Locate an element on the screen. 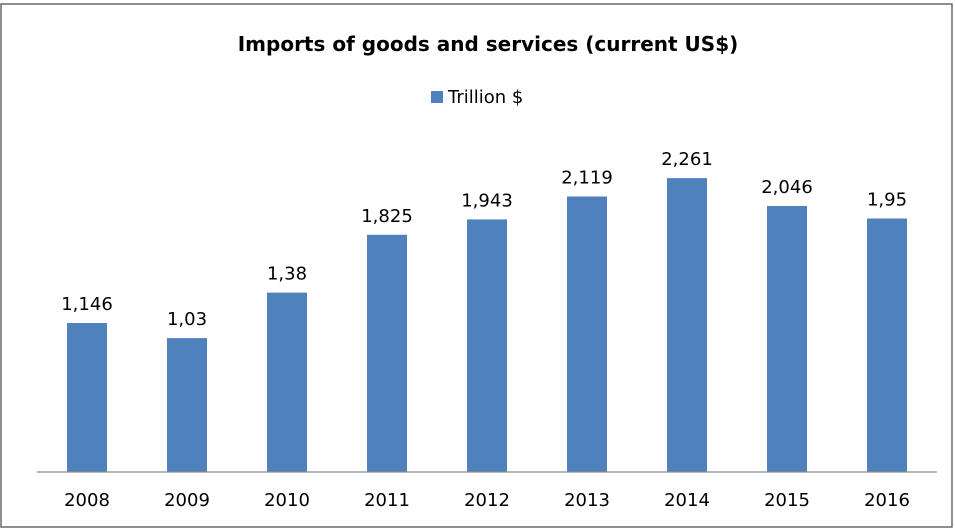  data-label-2009: 1,03 is located at coordinates (187, 319).